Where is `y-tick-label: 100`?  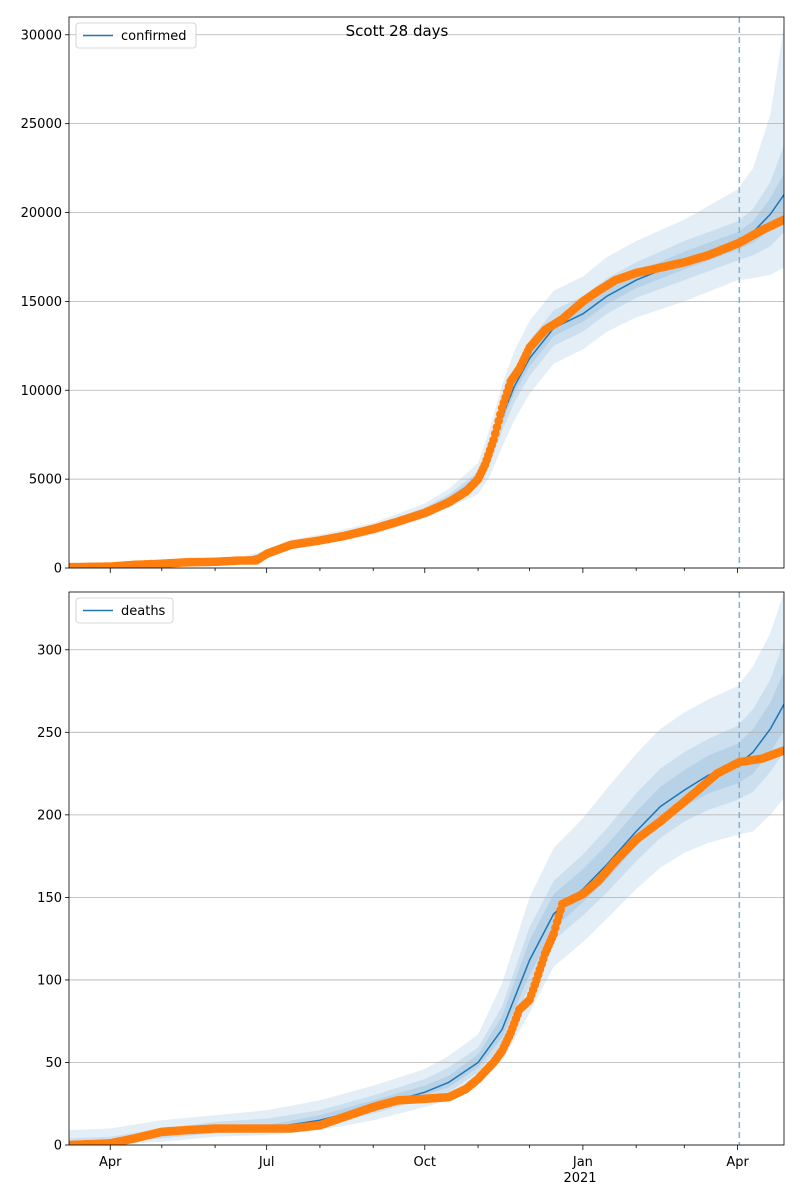
y-tick-label: 100 is located at coordinates (49, 980).